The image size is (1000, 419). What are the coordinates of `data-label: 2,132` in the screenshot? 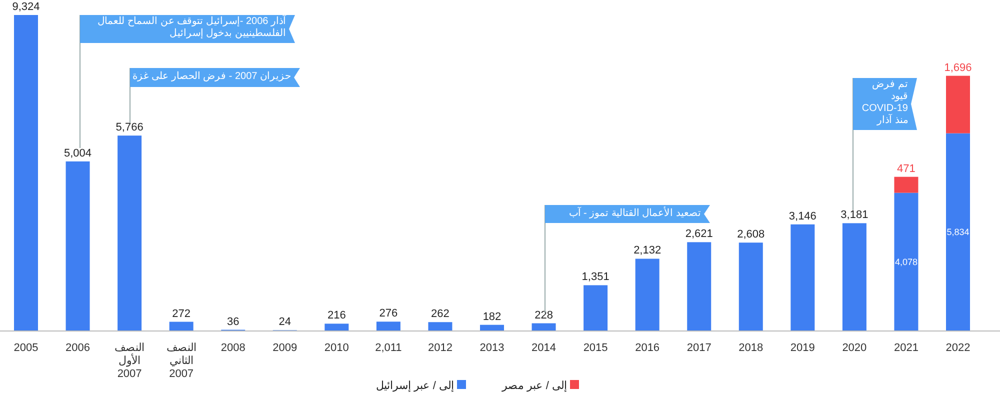 It's located at (648, 250).